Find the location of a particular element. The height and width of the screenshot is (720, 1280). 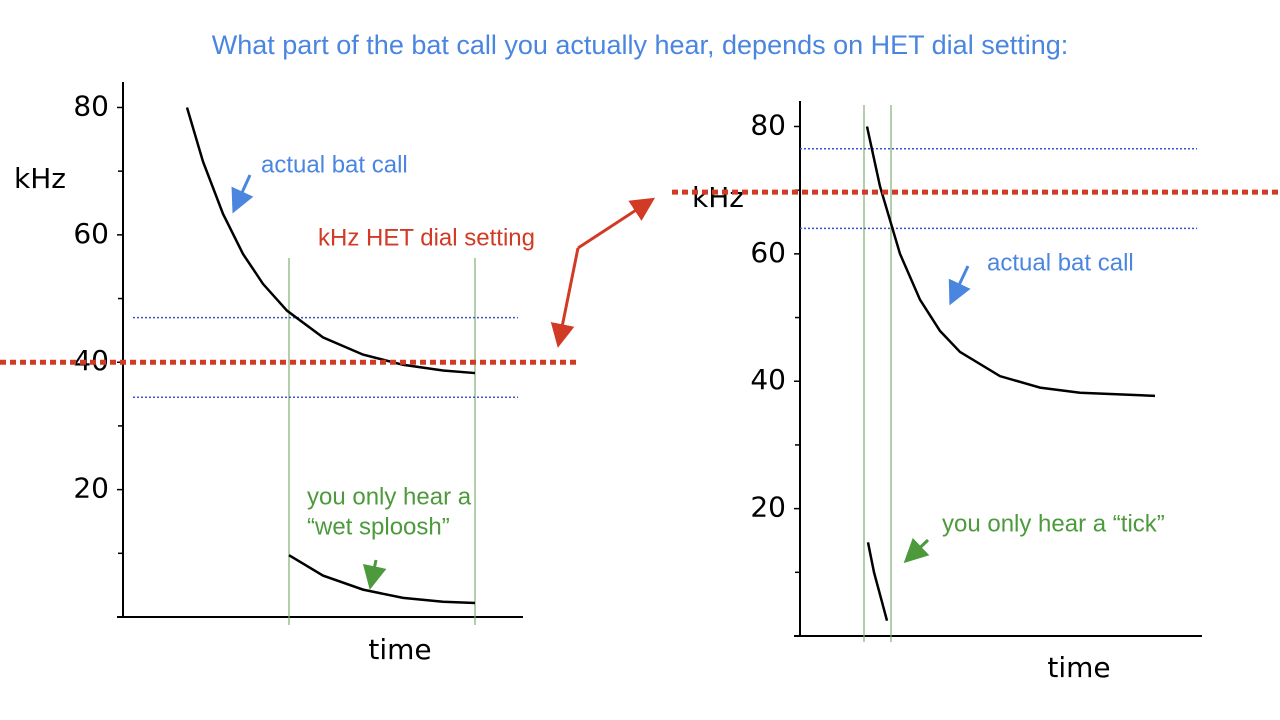

annotation: “wet sploosh” is located at coordinates (378, 526).